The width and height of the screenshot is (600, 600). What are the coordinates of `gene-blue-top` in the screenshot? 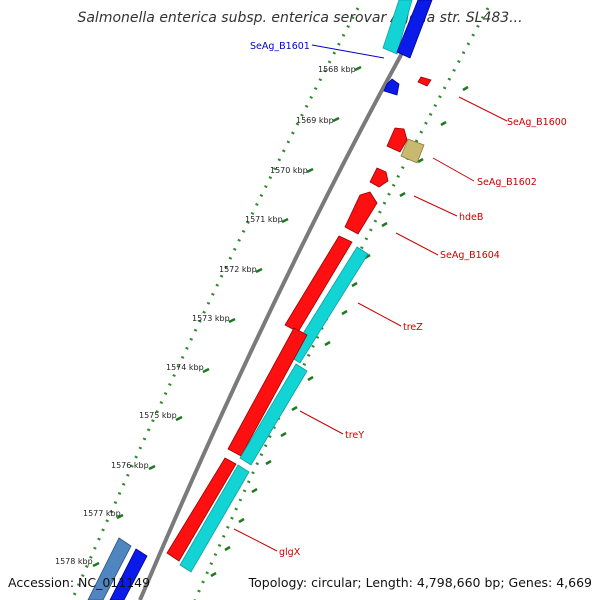 It's located at (414, 29).